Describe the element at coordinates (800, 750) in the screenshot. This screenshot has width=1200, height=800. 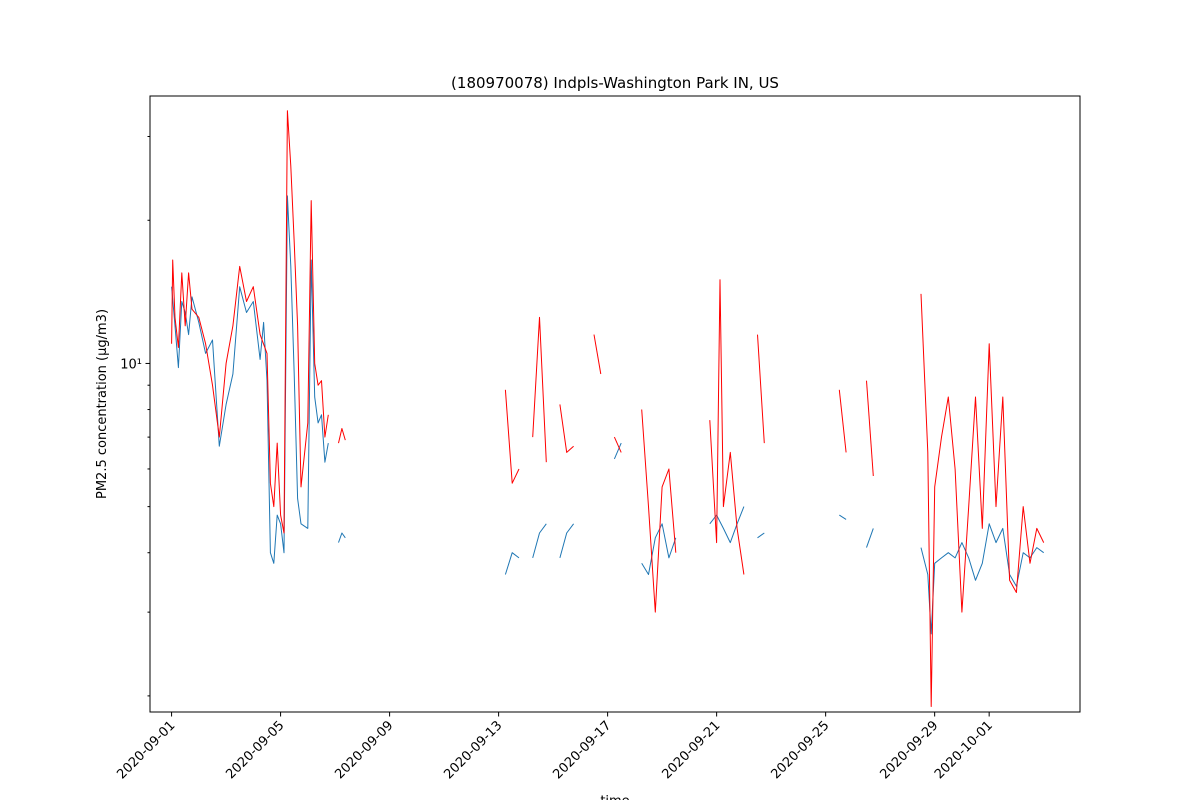
I see `x-tick-label: 2020-09-25` at that location.